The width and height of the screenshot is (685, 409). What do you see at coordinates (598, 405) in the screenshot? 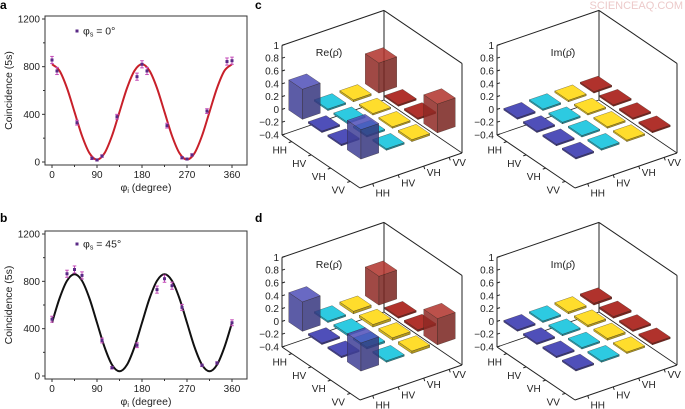
I see `col-tick-label: HH` at bounding box center [598, 405].